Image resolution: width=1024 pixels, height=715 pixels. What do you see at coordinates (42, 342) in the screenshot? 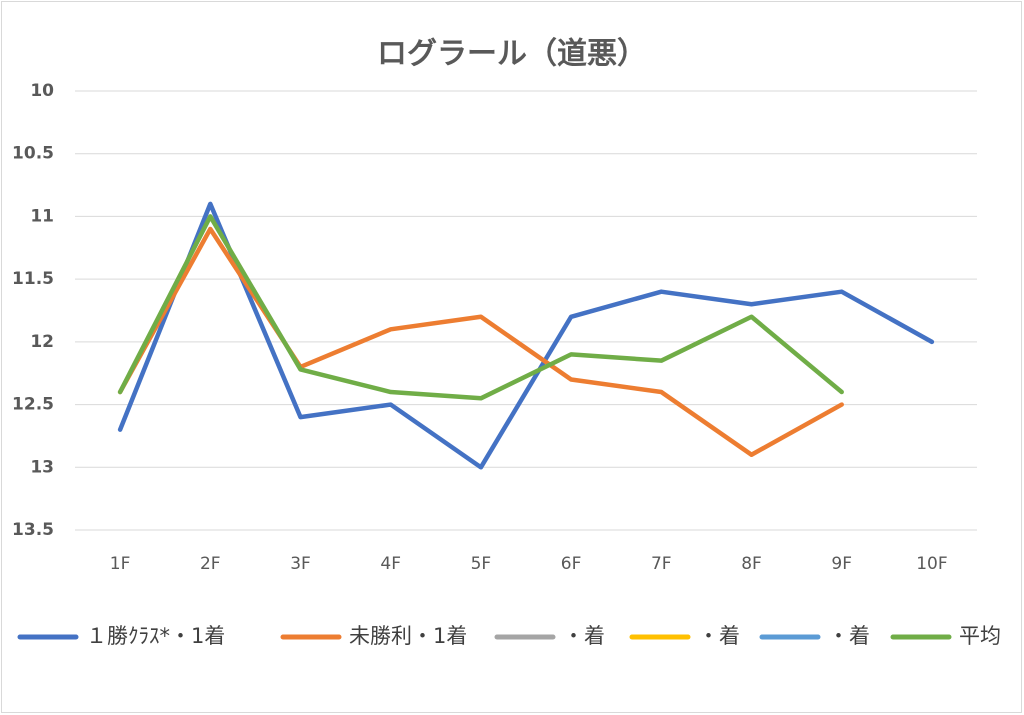
I see `y-tick-label: 12` at bounding box center [42, 342].